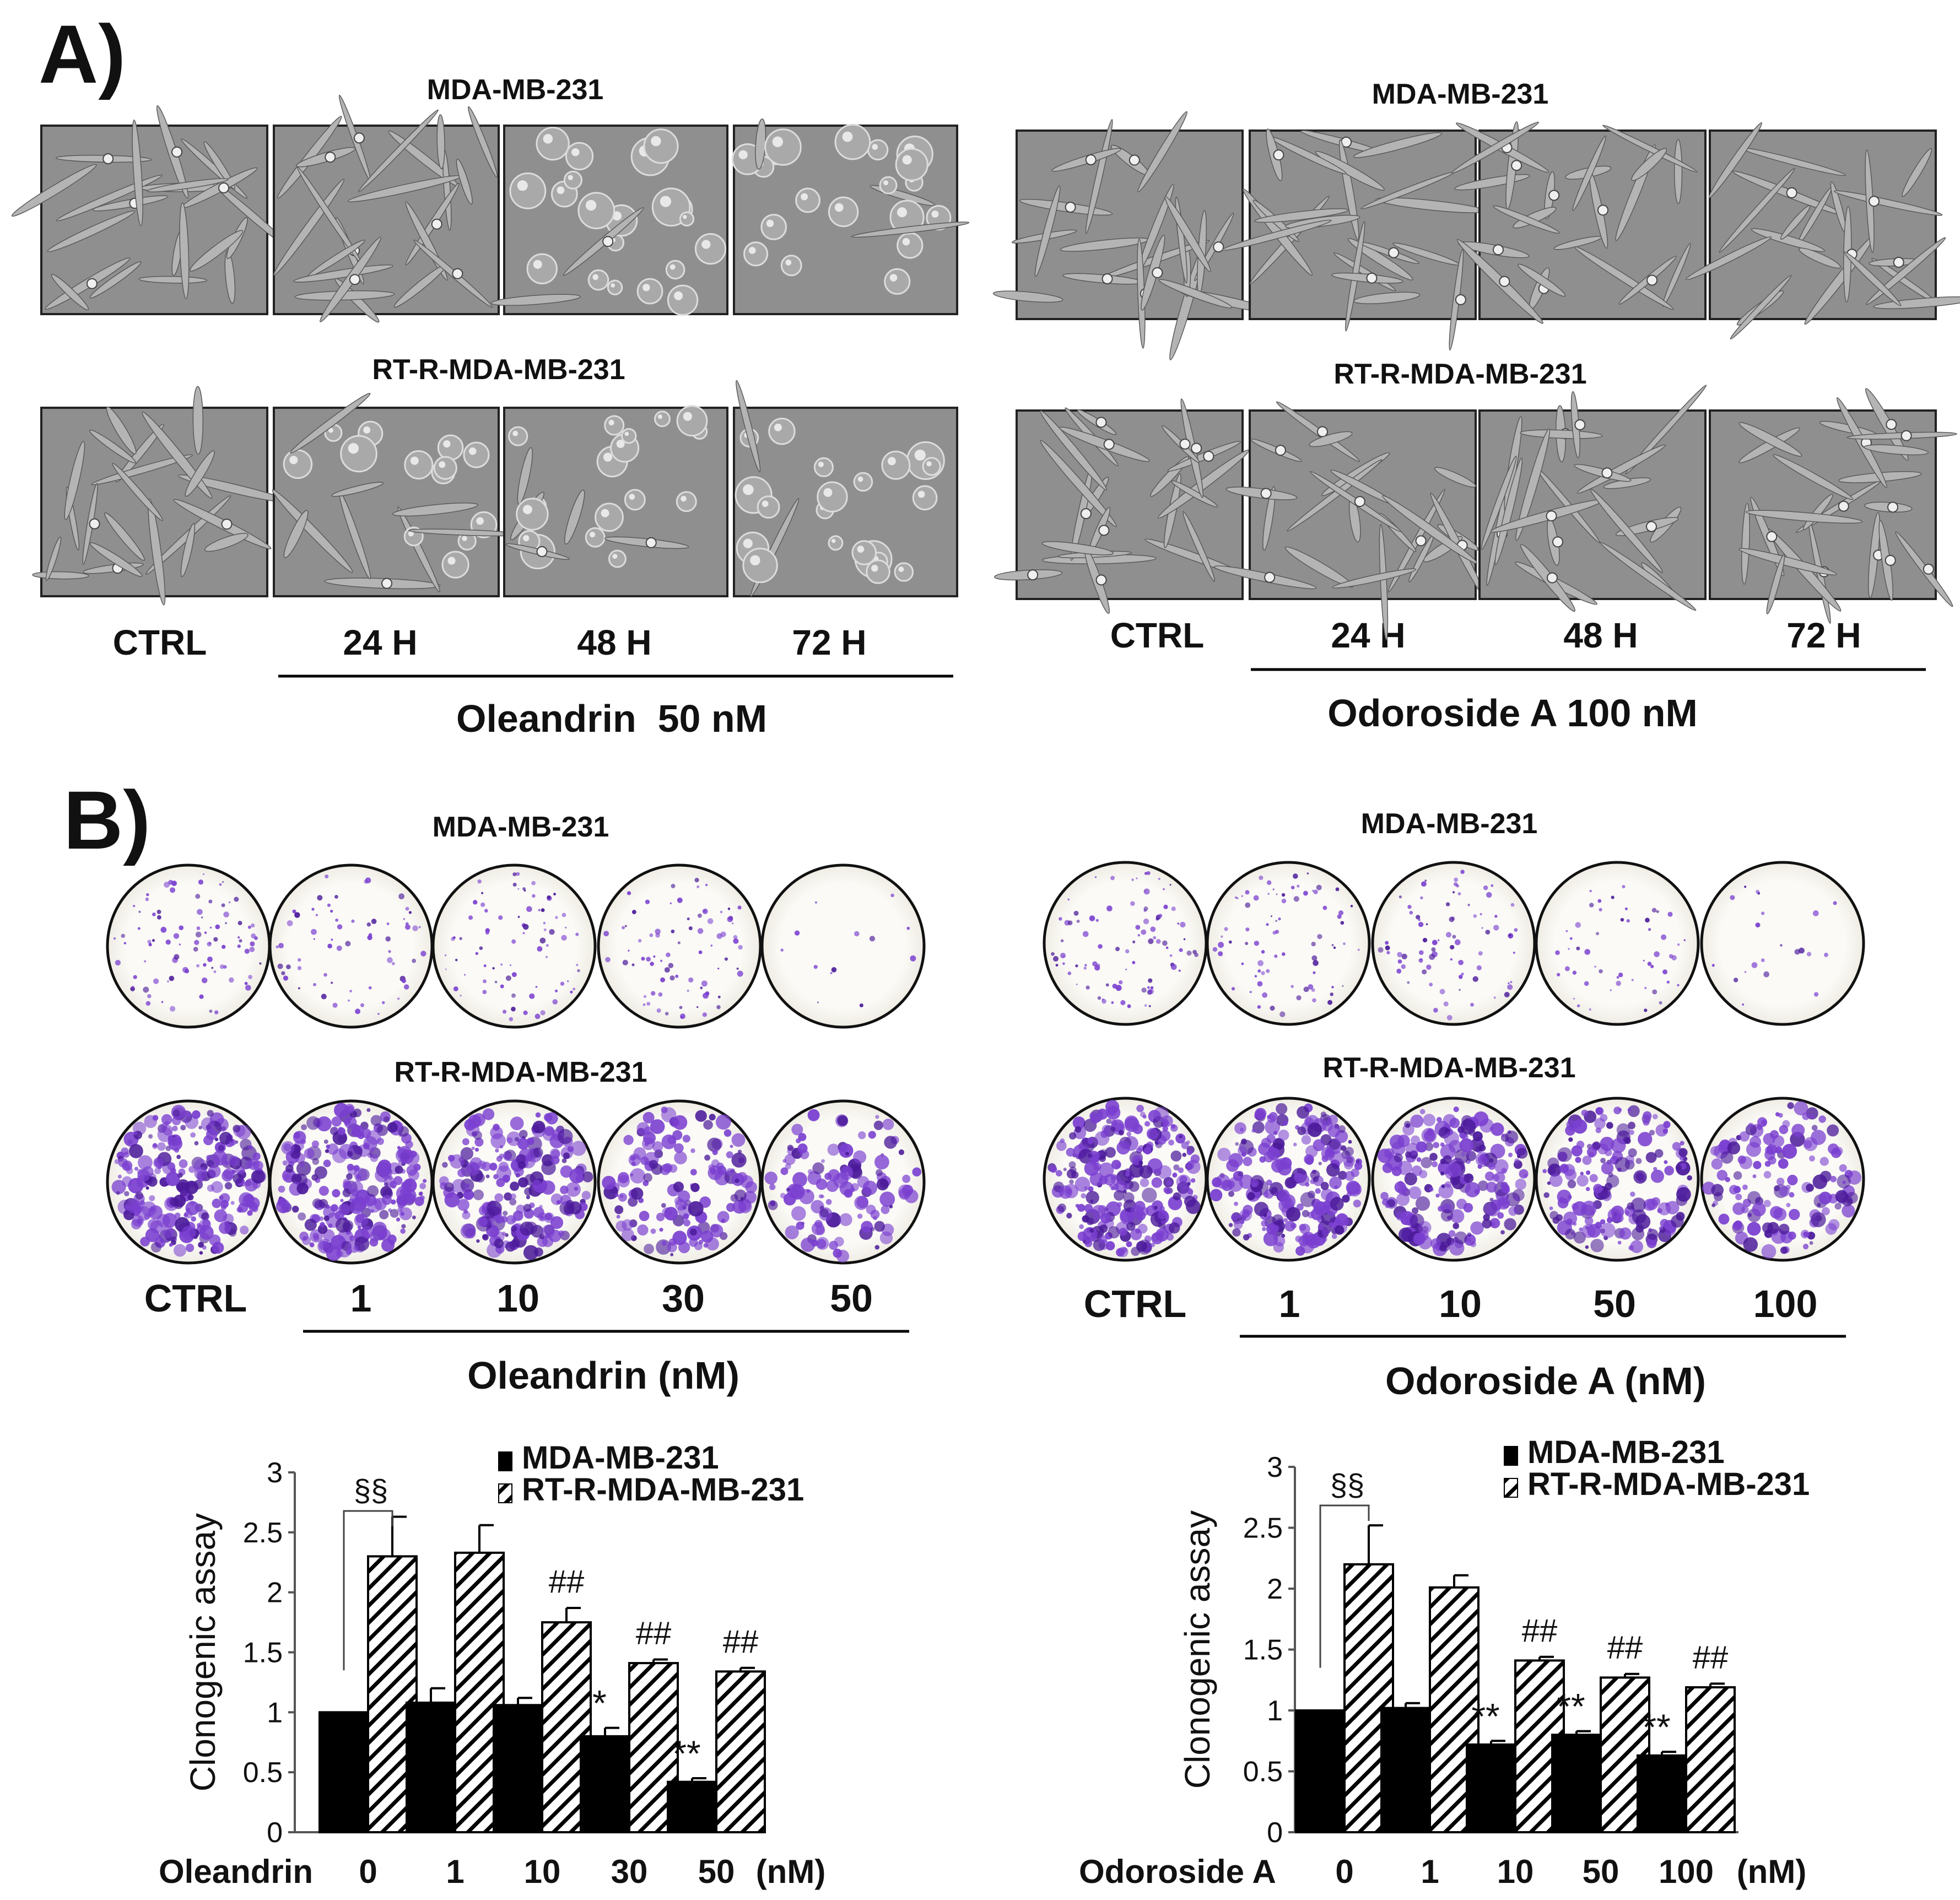 This screenshot has height=1900, width=1960. What do you see at coordinates (1687, 1871) in the screenshot?
I see `x-tick-label: 100` at bounding box center [1687, 1871].